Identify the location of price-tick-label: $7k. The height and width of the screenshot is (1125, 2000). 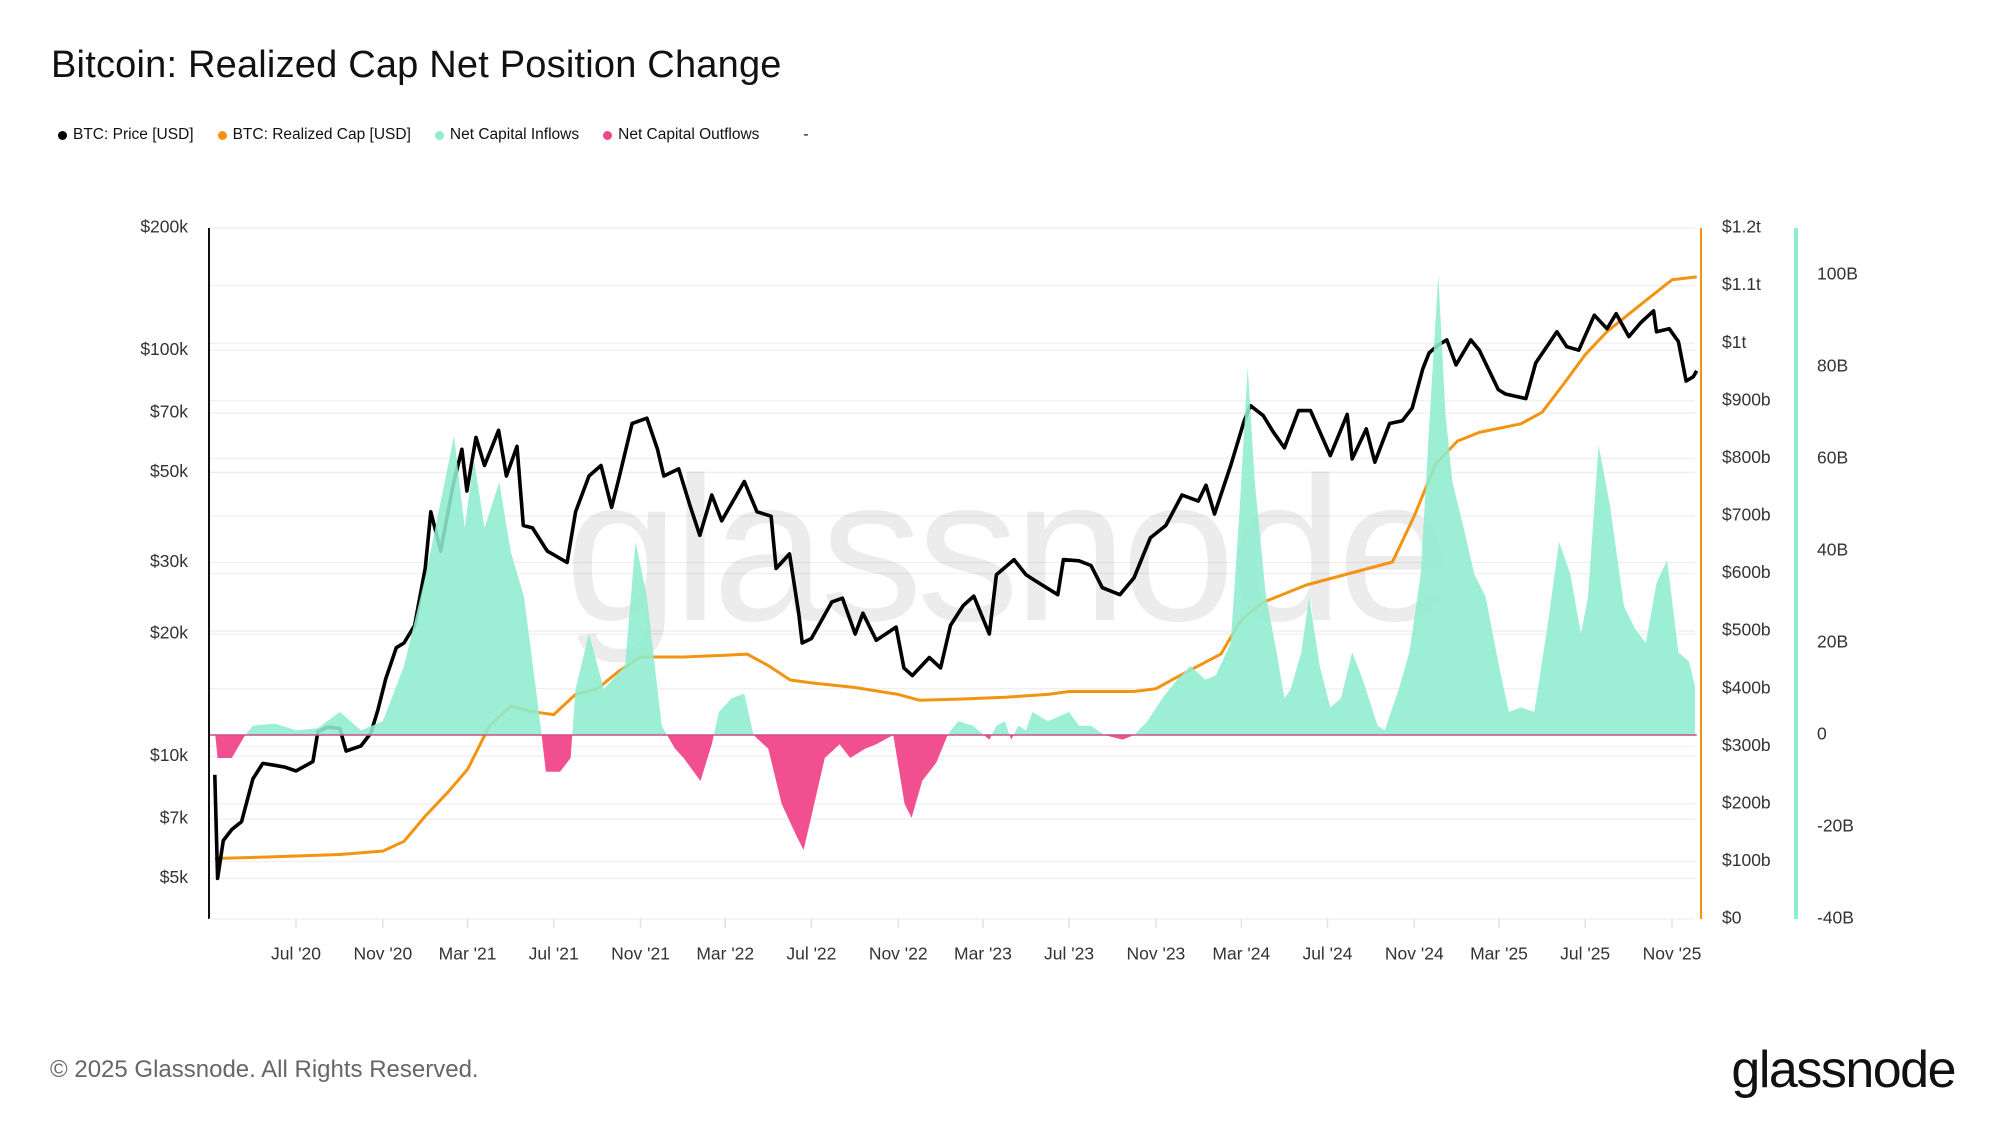
(174, 818).